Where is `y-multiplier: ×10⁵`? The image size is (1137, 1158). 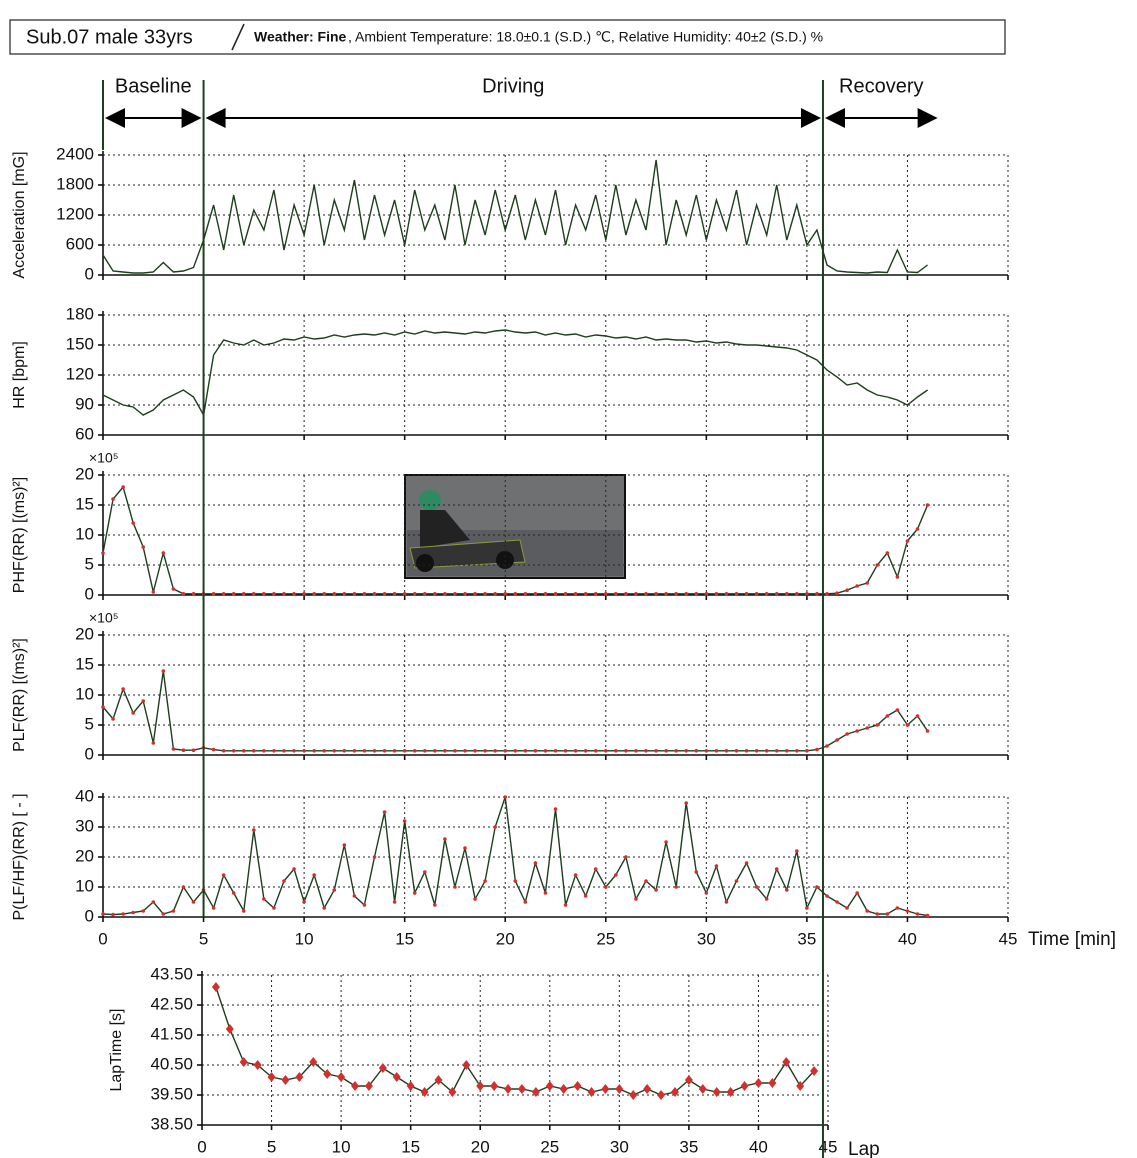
y-multiplier: ×10⁵ is located at coordinates (104, 618).